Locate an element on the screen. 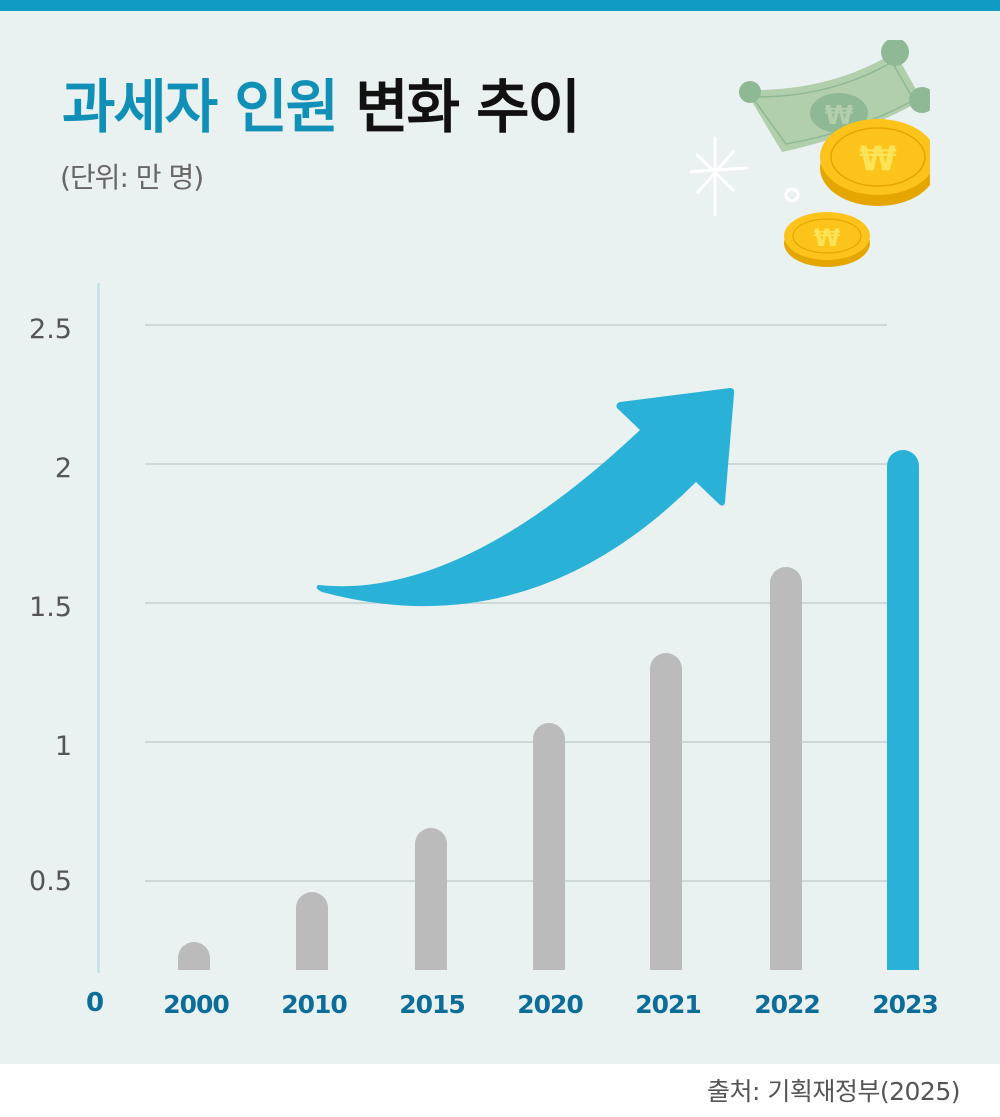  bar-2021 is located at coordinates (666, 811).